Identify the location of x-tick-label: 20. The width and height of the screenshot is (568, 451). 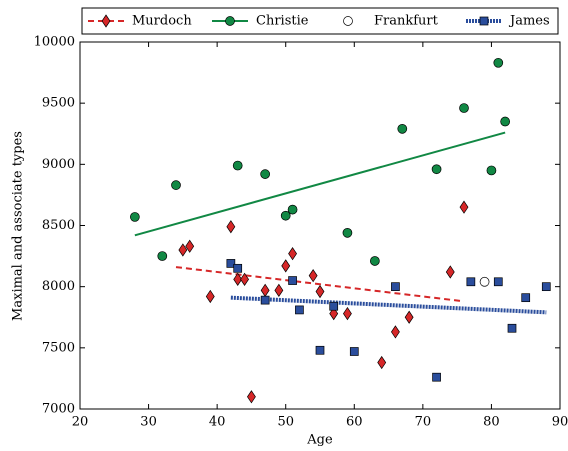
(80, 422).